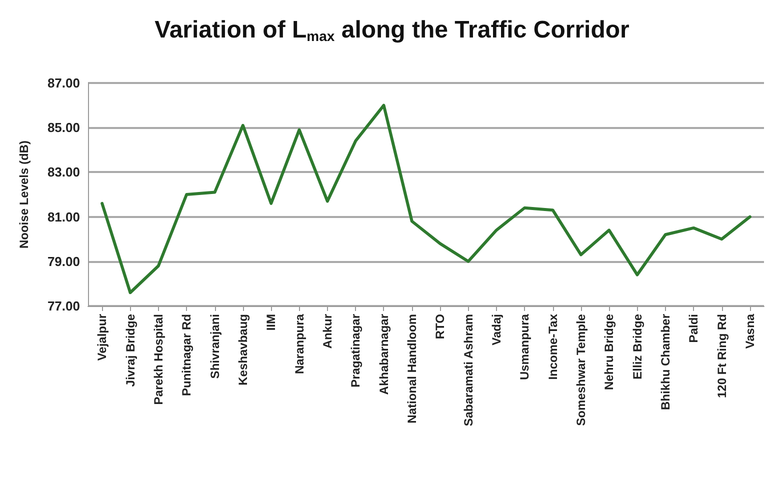 This screenshot has height=494, width=784. I want to click on x-tick-label: Someshwar Temple, so click(581, 370).